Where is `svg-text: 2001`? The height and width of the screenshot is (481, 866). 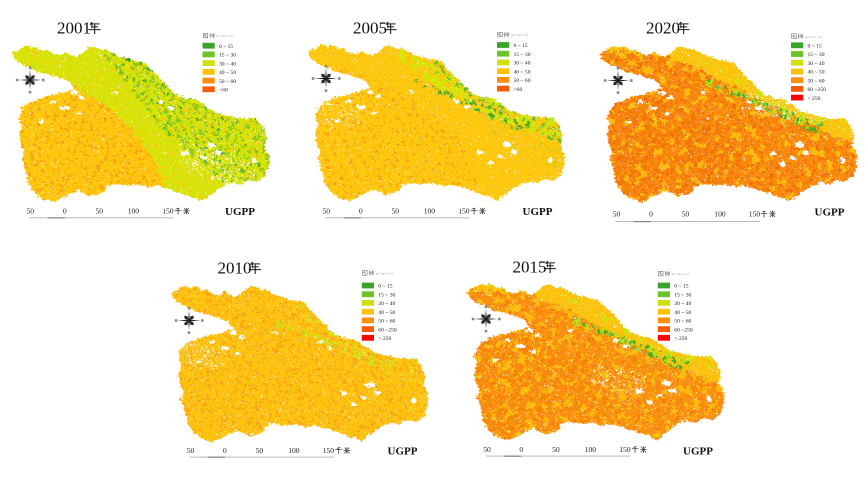
svg-text: 2001 is located at coordinates (74, 28).